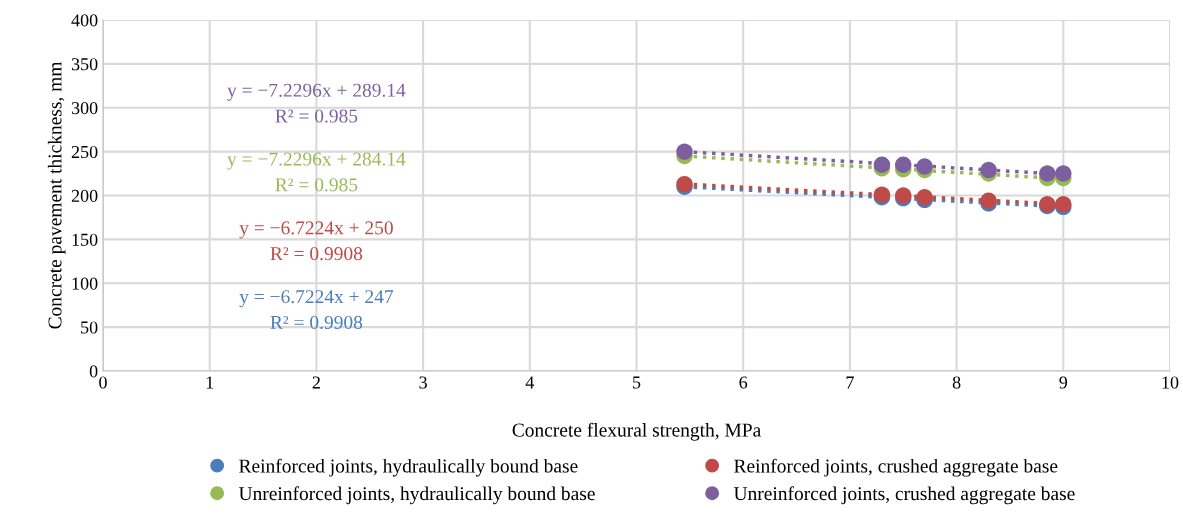 This screenshot has height=527, width=1183. Describe the element at coordinates (896, 467) in the screenshot. I see `legend-label: Reinforced joints, crushed aggregate base` at that location.